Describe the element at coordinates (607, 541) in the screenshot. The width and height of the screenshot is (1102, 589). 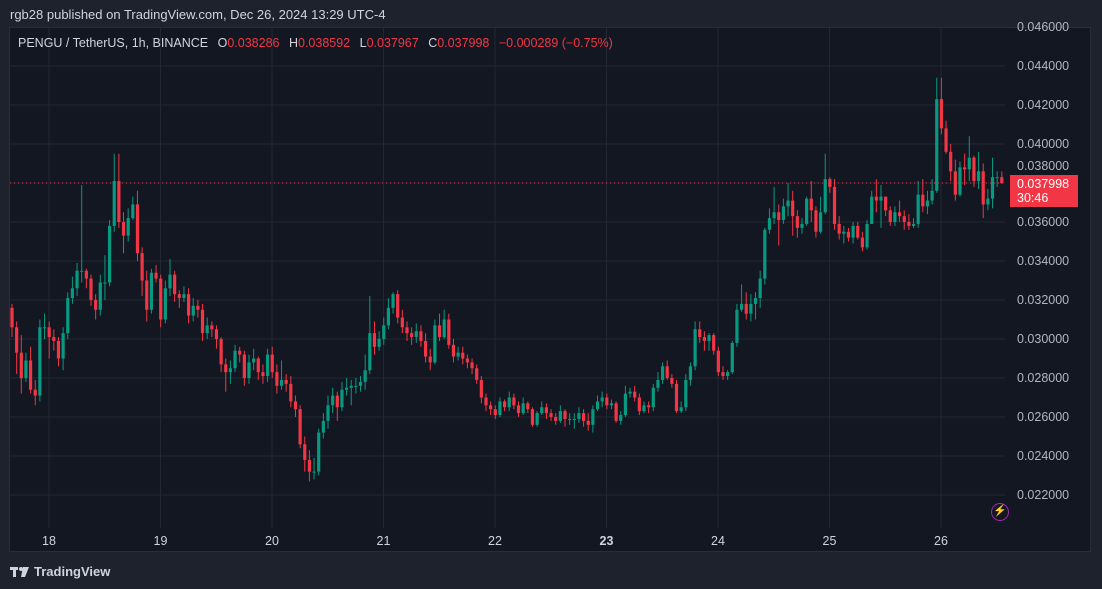
I see `x-tick-label: 23` at that location.